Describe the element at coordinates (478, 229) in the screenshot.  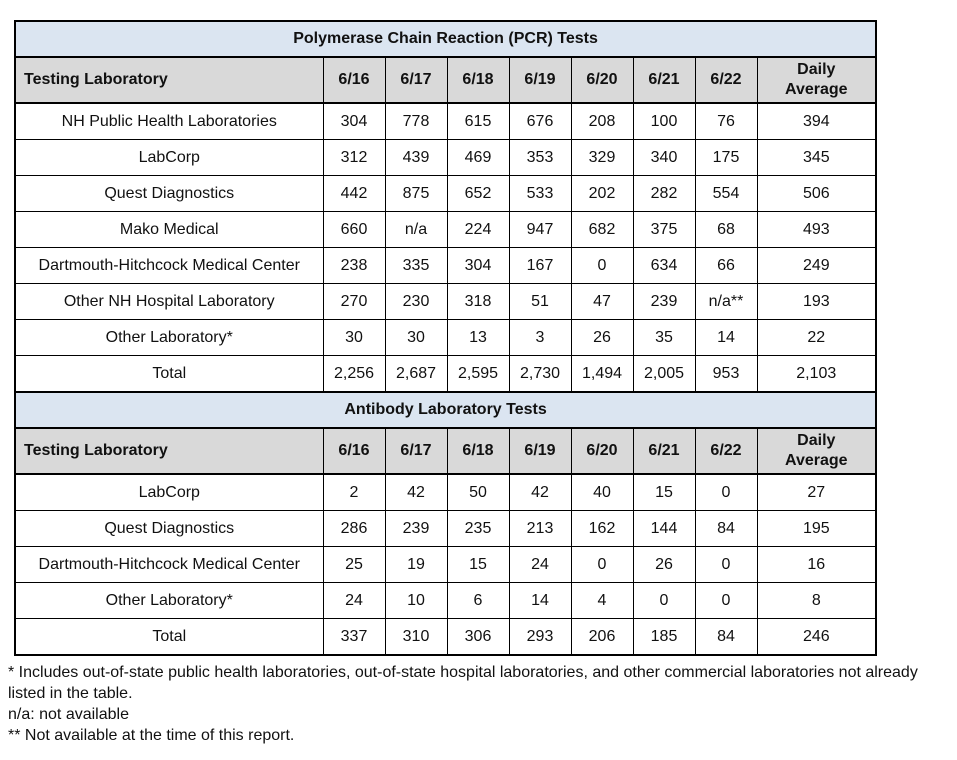
I see `value-cell: 224` at that location.